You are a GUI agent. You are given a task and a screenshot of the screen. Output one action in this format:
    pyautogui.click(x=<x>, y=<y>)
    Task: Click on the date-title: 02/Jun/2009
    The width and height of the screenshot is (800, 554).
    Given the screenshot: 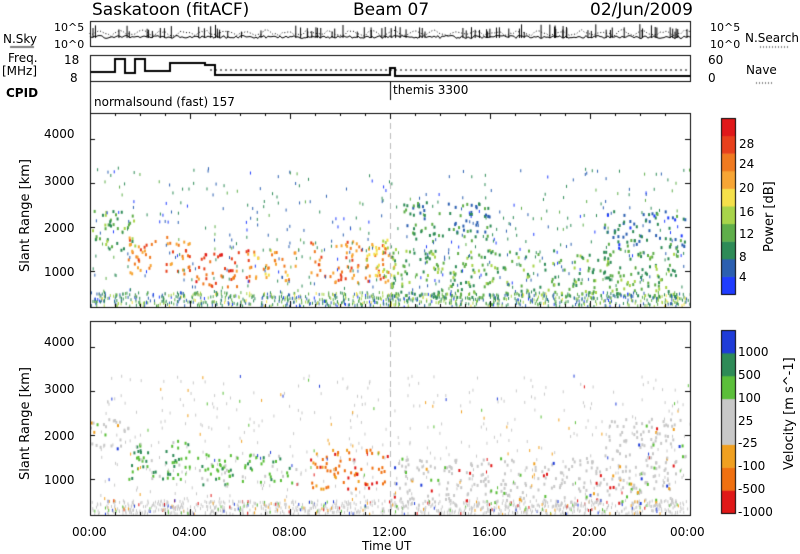 What is the action you would take?
    pyautogui.click(x=641, y=10)
    